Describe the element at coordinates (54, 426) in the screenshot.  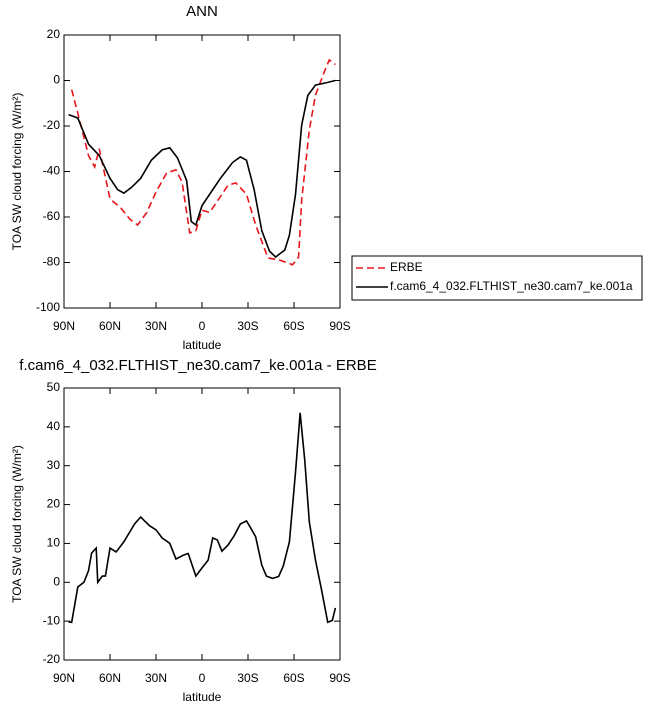
I see `y-tick-label: 40` at that location.